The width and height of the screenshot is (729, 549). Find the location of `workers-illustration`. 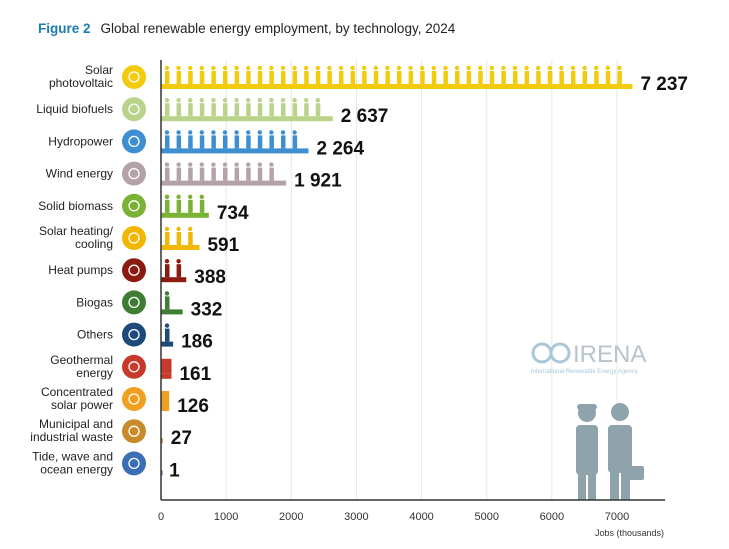

workers-illustration is located at coordinates (610, 451).